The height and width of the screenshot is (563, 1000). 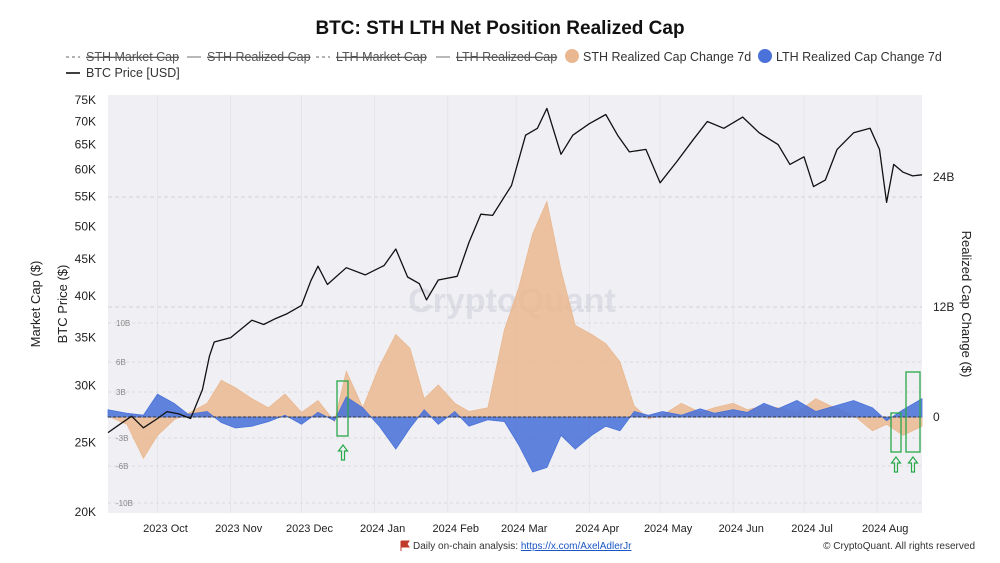 What do you see at coordinates (765, 56) in the screenshot?
I see `legend-swatch-lth-change` at bounding box center [765, 56].